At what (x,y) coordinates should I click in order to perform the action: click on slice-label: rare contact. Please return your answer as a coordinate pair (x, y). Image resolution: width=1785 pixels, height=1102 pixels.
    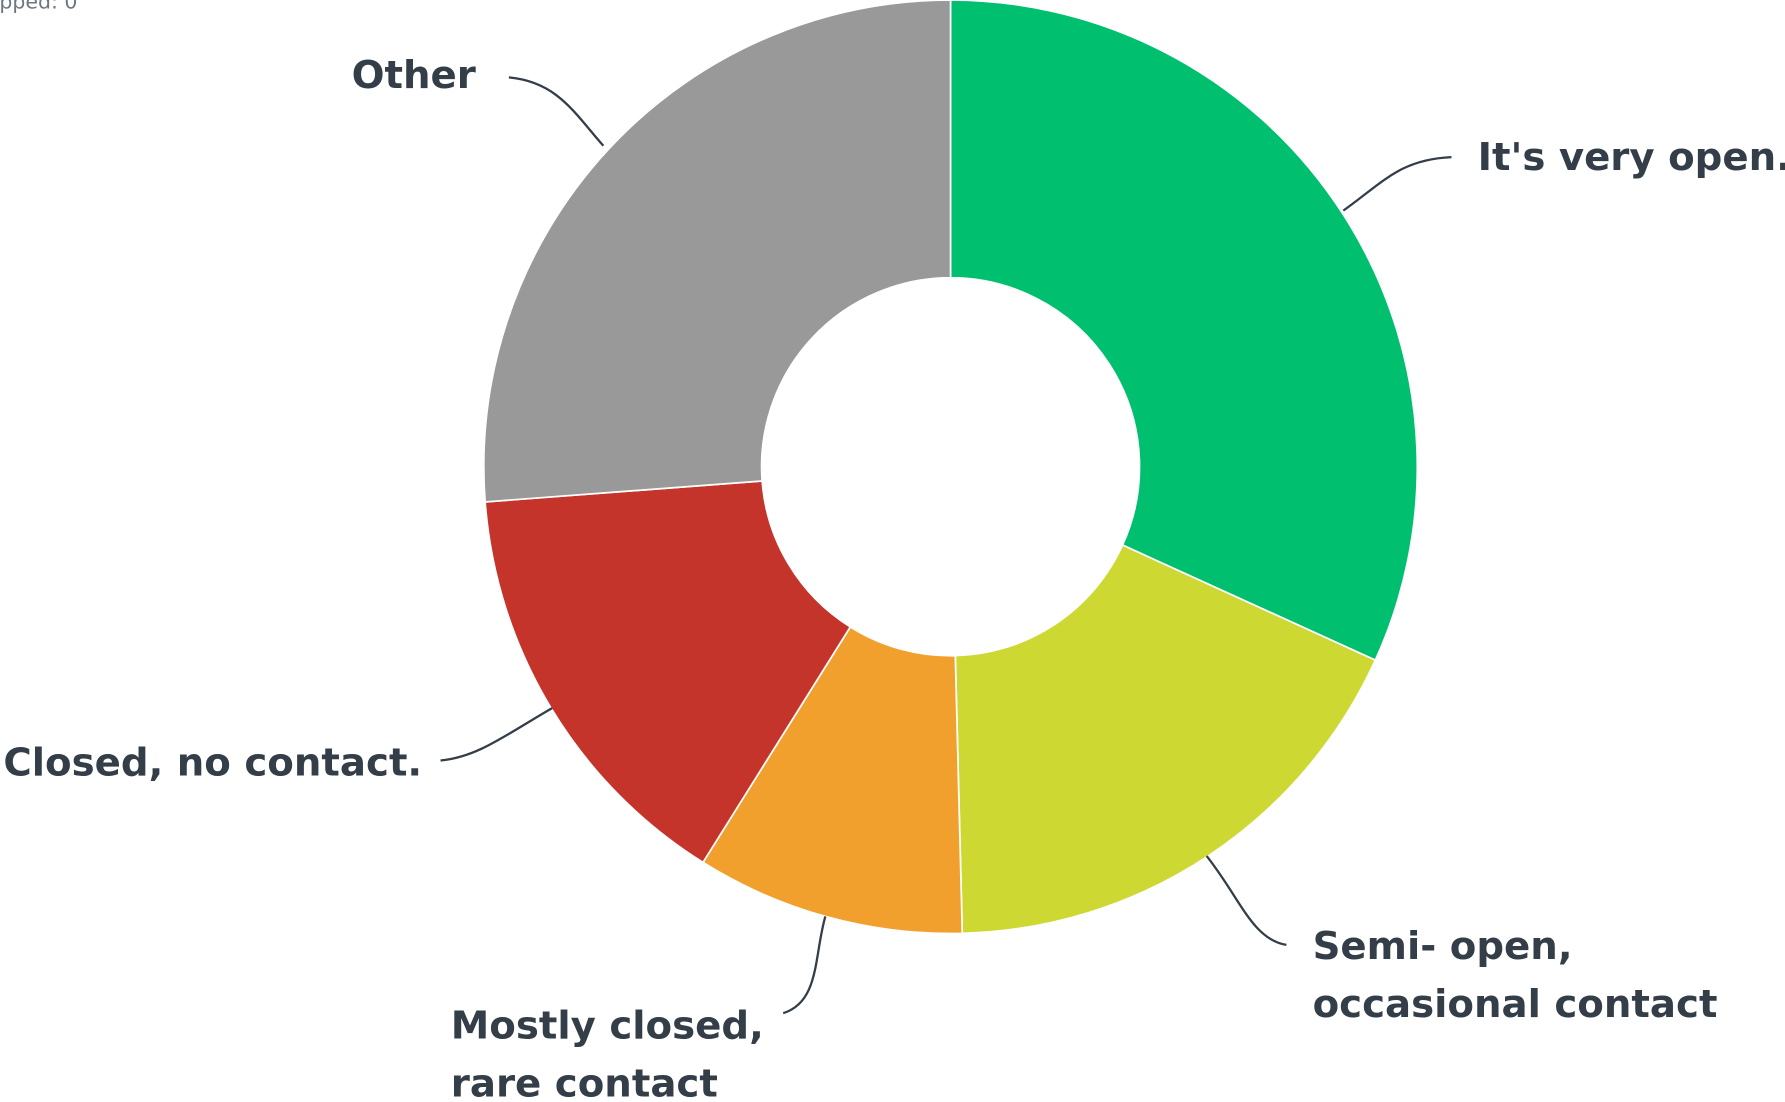
    Looking at the image, I should click on (584, 1082).